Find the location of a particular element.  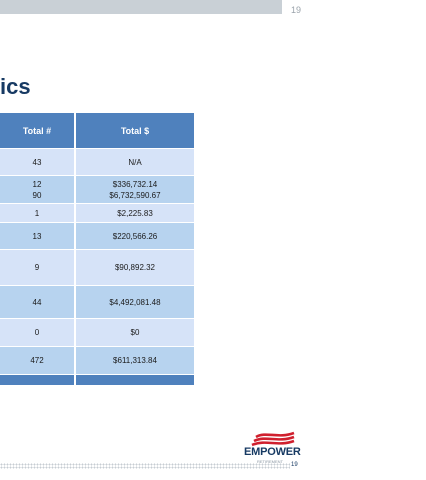

amount-cell: $90,892.32 is located at coordinates (135, 267).